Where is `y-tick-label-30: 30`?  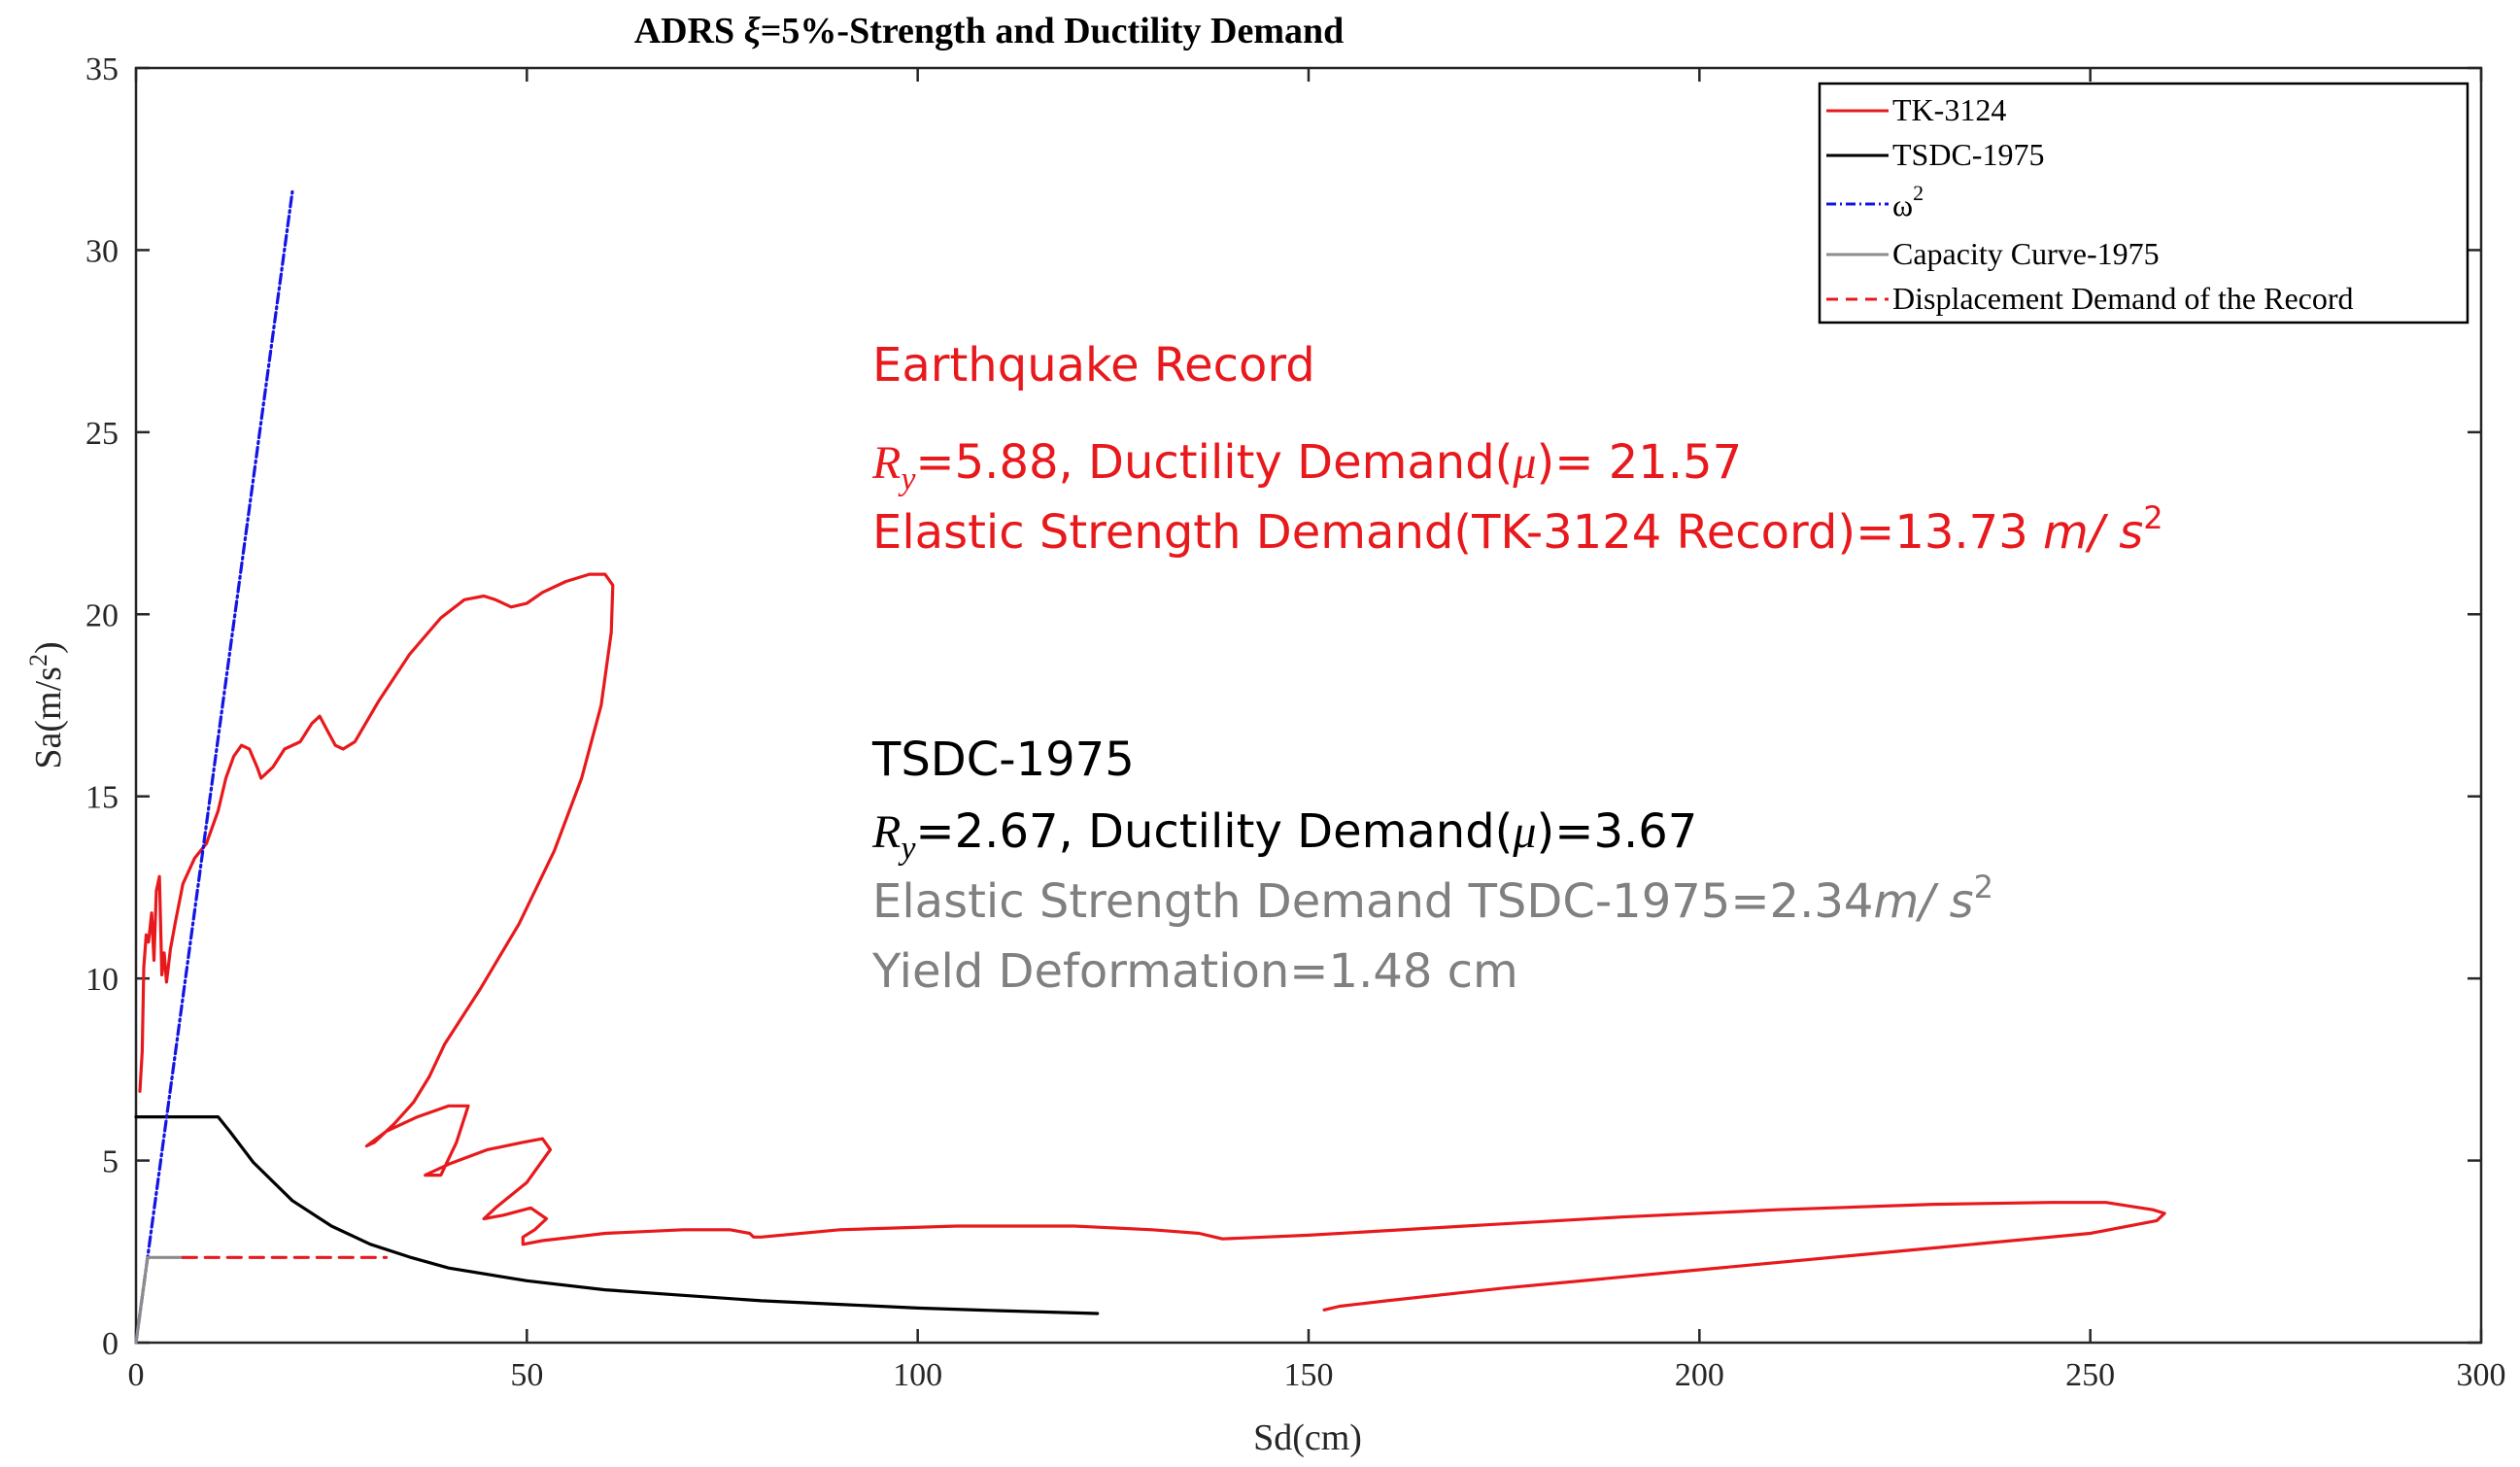 y-tick-label-30: 30 is located at coordinates (102, 251).